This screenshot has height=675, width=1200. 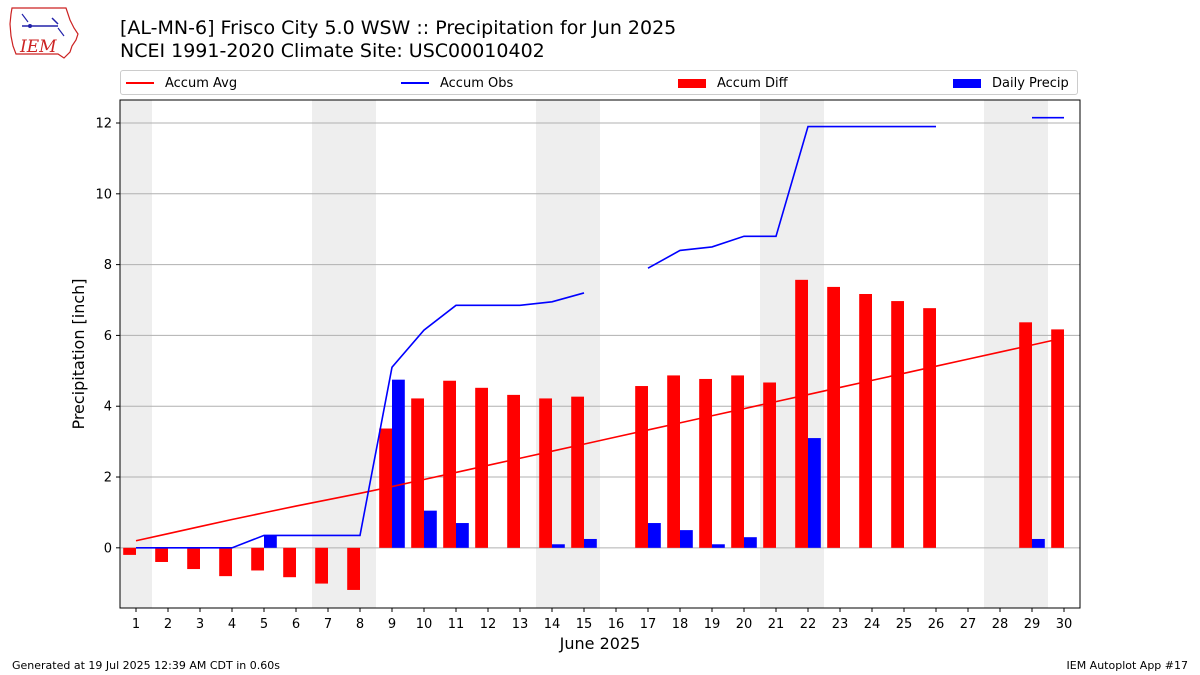 I want to click on legend-item-accum-avg: Accum Avg, so click(x=181, y=83).